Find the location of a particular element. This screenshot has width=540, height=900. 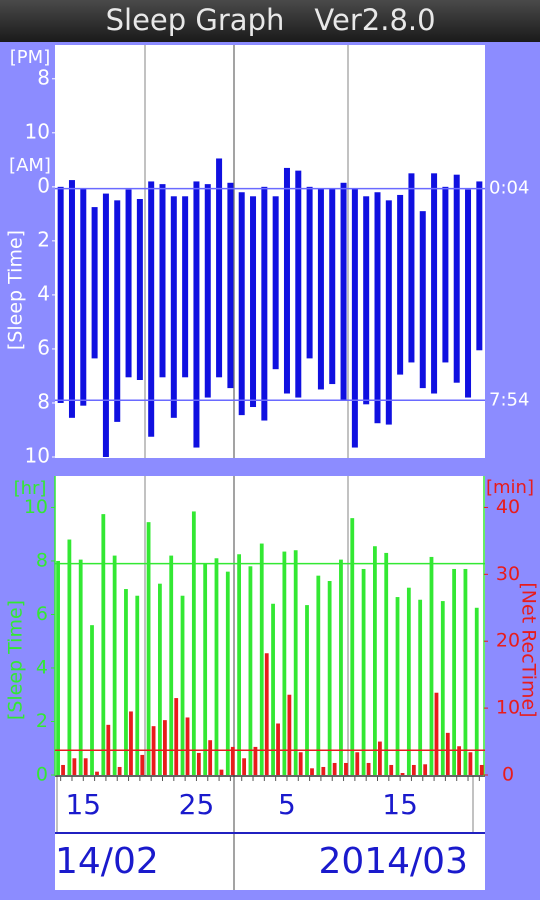

y2-unit: [min] is located at coordinates (510, 487).